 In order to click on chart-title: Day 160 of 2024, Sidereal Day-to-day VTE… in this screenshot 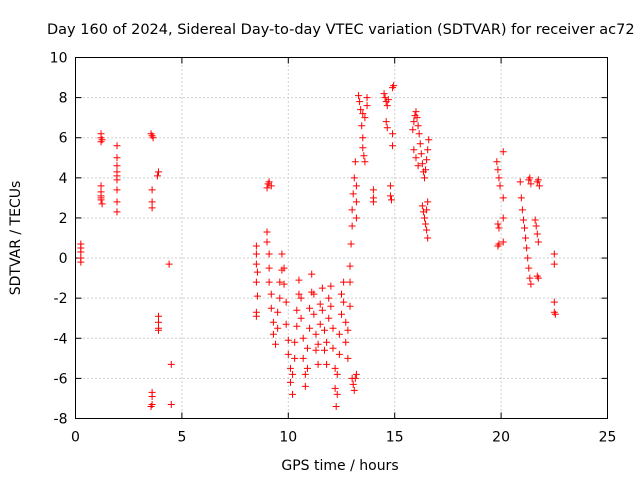, I will do `click(341, 30)`.